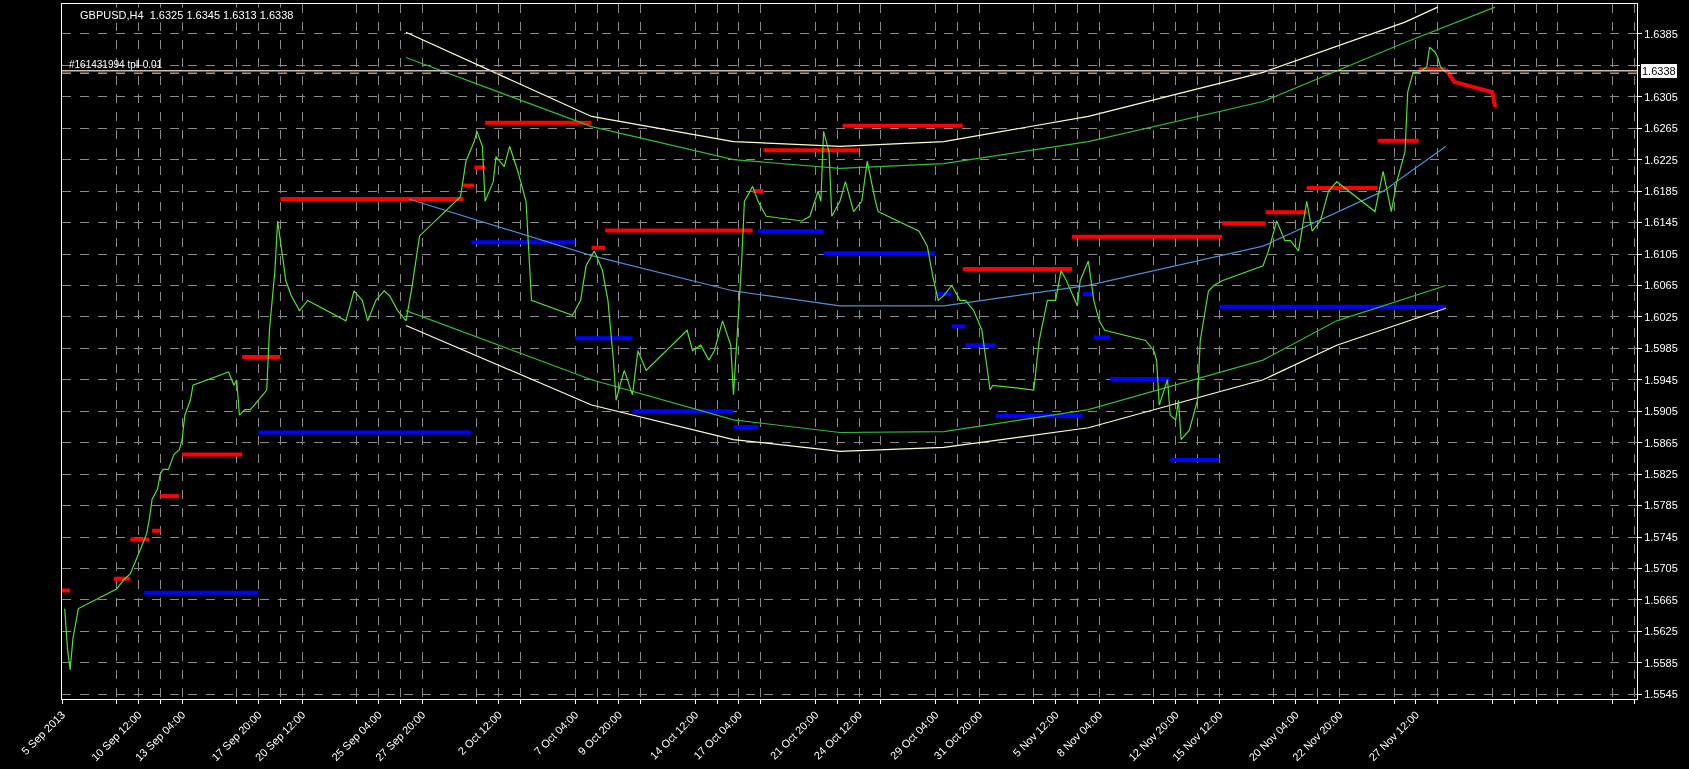 The height and width of the screenshot is (769, 1689). Describe the element at coordinates (1661, 316) in the screenshot. I see `y-tick-label: 1.6025` at that location.